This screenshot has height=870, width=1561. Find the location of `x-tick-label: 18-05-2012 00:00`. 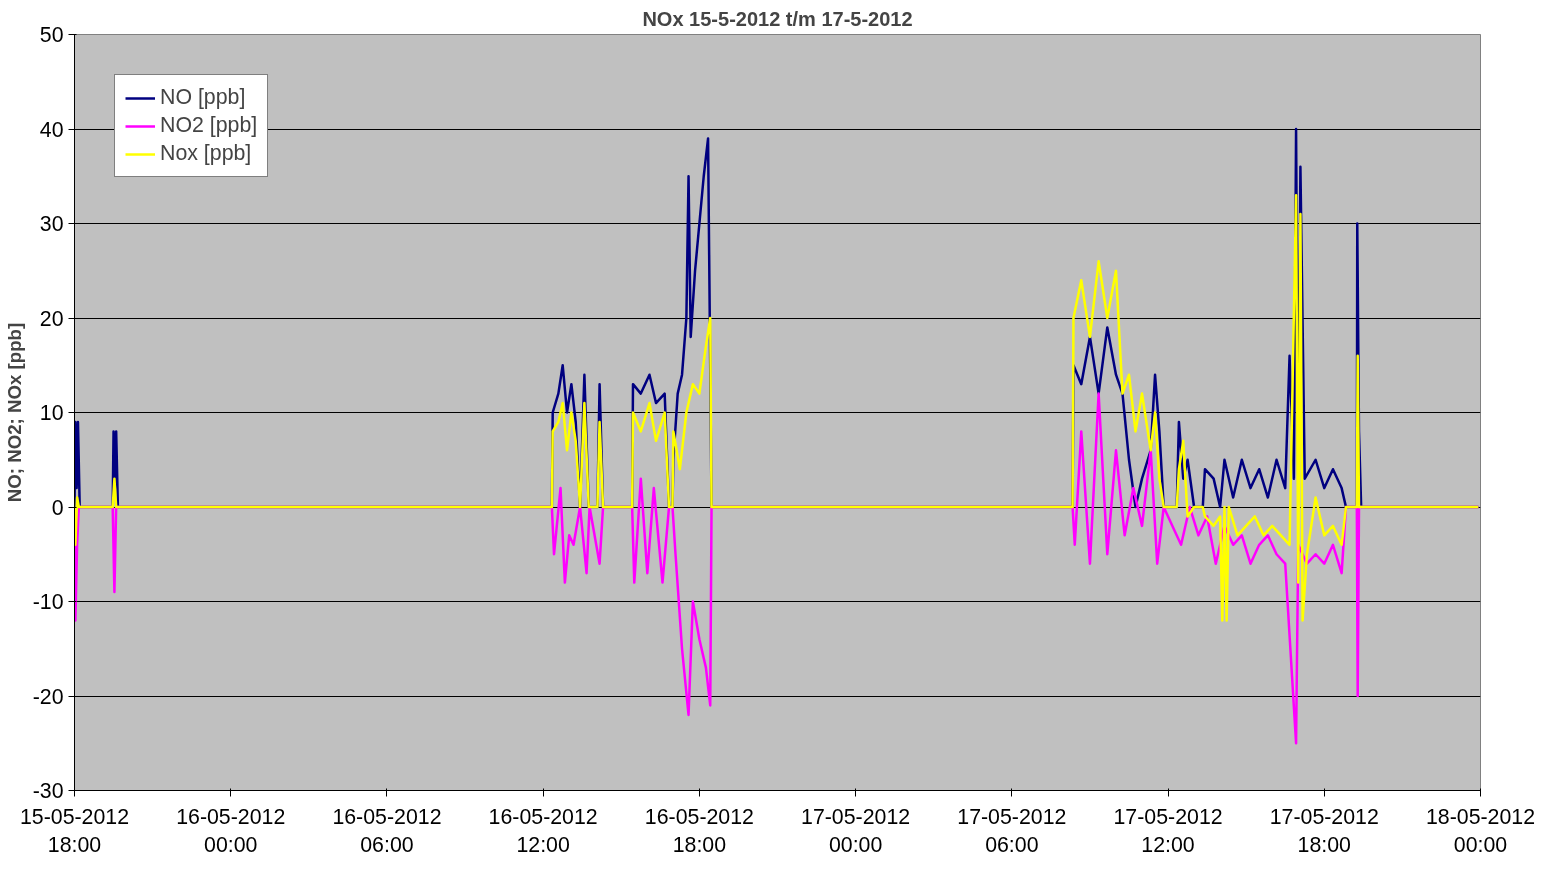

x-tick-label: 18-05-2012 00:00 is located at coordinates (1480, 831).